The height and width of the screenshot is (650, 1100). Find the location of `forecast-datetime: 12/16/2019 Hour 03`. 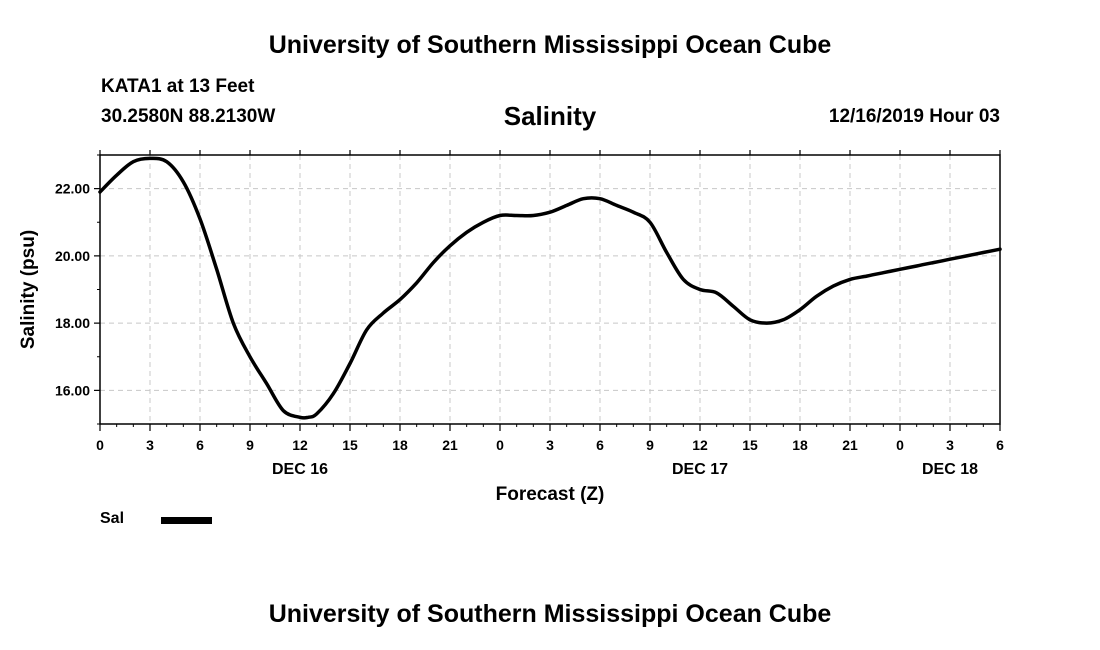

forecast-datetime: 12/16/2019 Hour 03 is located at coordinates (914, 116).